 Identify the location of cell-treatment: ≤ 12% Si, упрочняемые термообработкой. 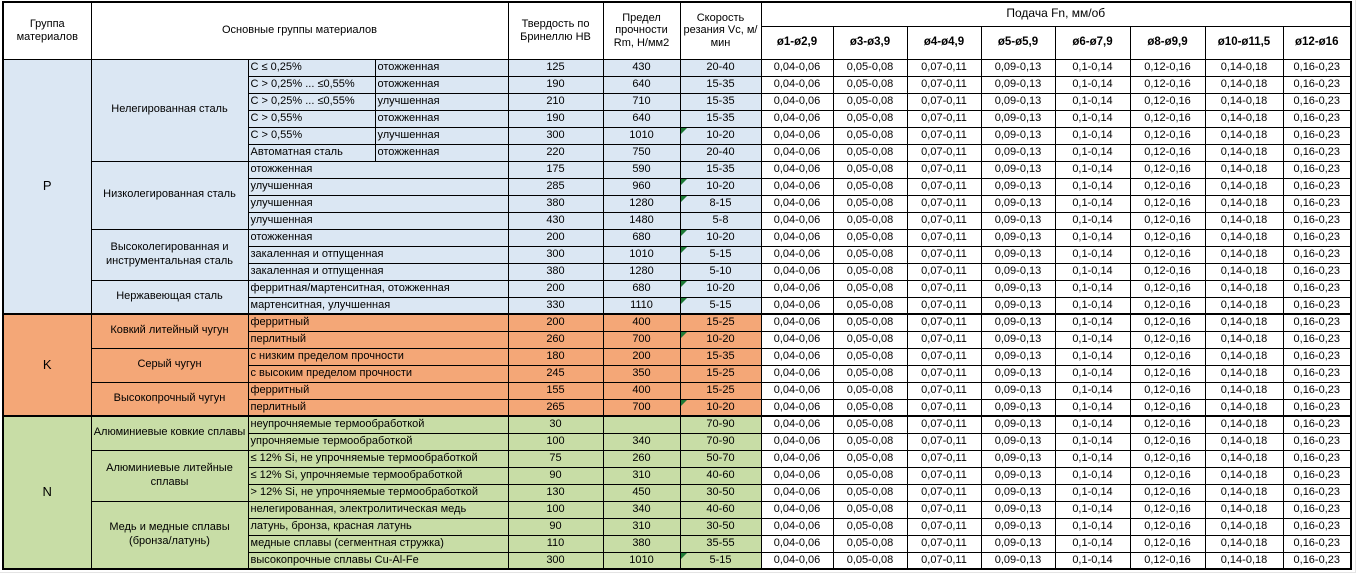
(378, 475).